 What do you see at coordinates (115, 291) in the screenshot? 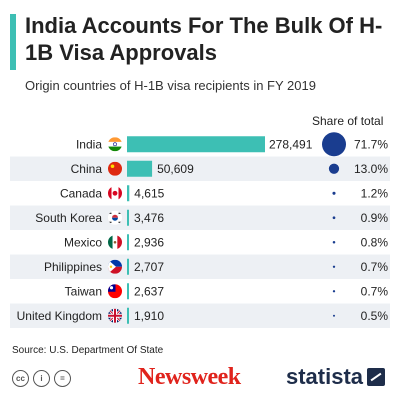
I see `flag-taiwan-icon` at bounding box center [115, 291].